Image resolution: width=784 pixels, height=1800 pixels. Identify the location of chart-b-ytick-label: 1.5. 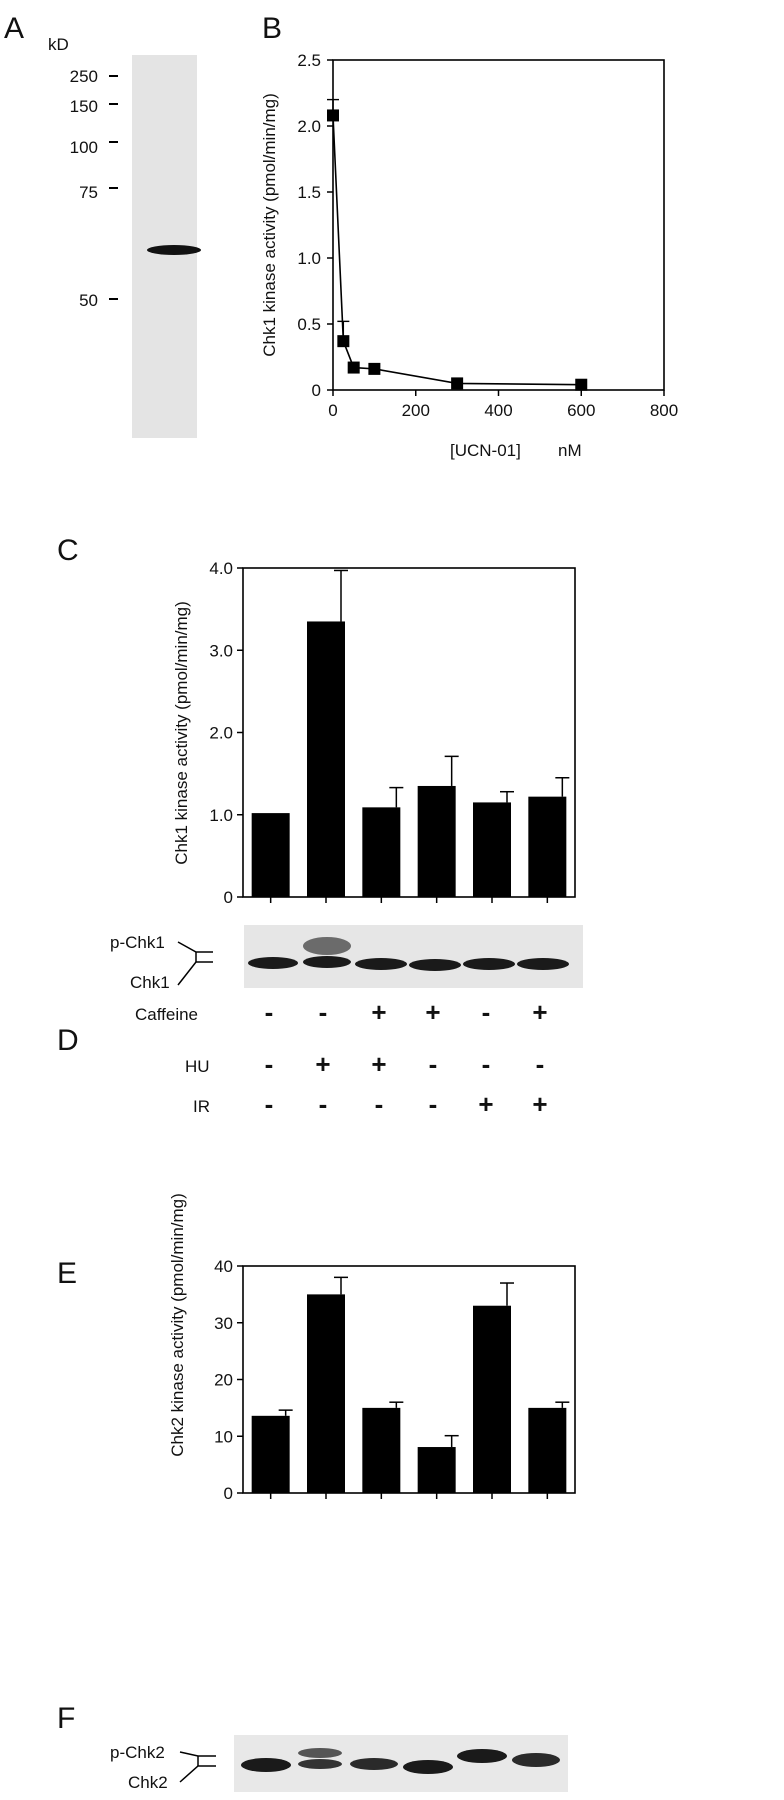
(309, 192).